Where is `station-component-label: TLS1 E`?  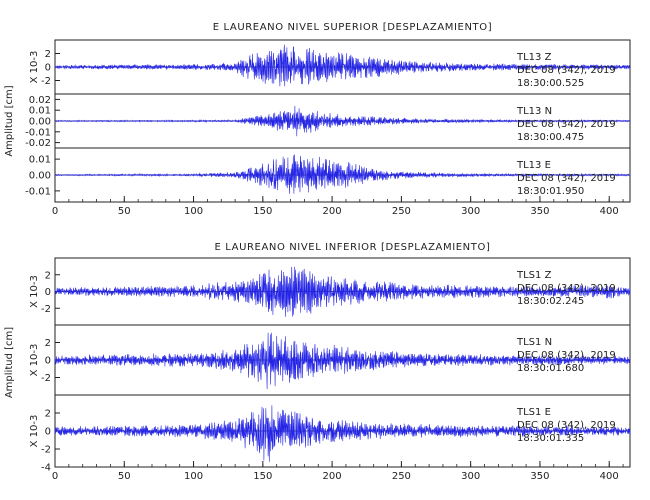
station-component-label: TLS1 E is located at coordinates (533, 412).